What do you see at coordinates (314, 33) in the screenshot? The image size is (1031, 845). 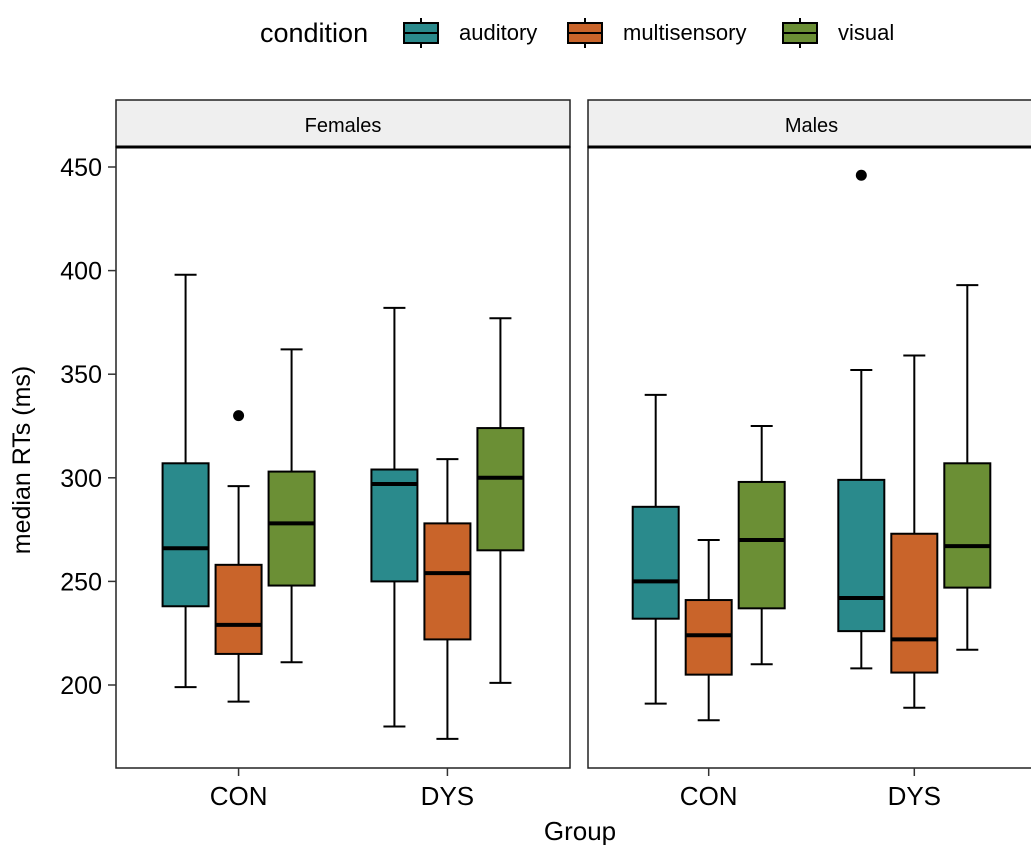 I see `legend-title: condition` at bounding box center [314, 33].